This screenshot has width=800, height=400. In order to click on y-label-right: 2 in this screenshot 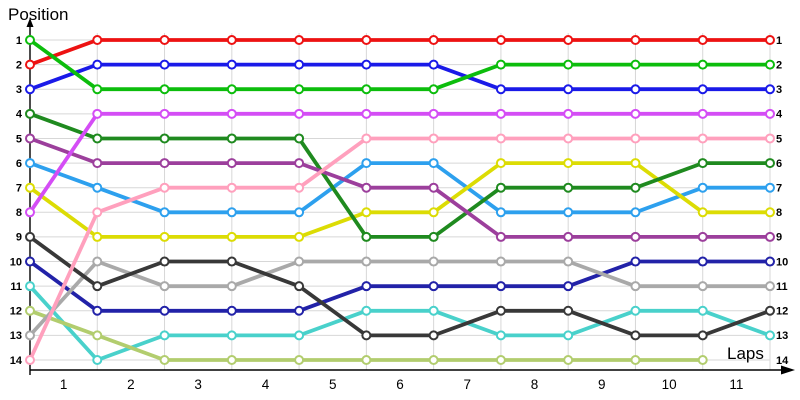, I will do `click(779, 65)`.